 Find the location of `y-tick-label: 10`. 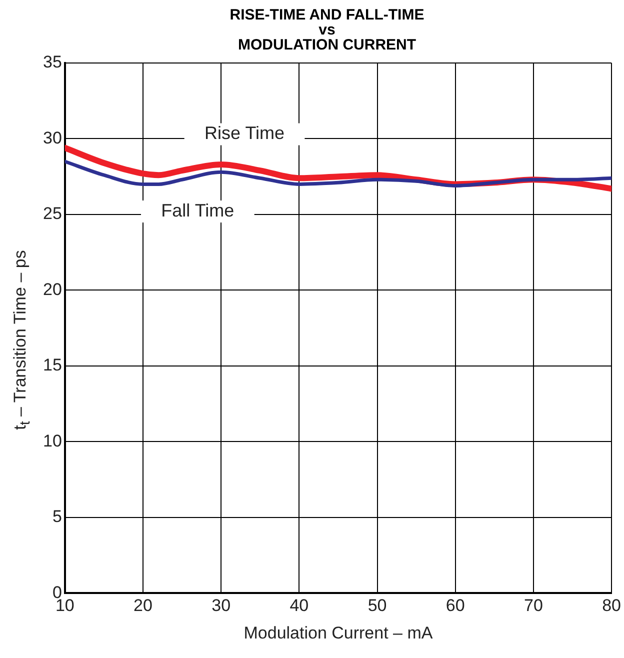

y-tick-label: 10 is located at coordinates (52, 440).